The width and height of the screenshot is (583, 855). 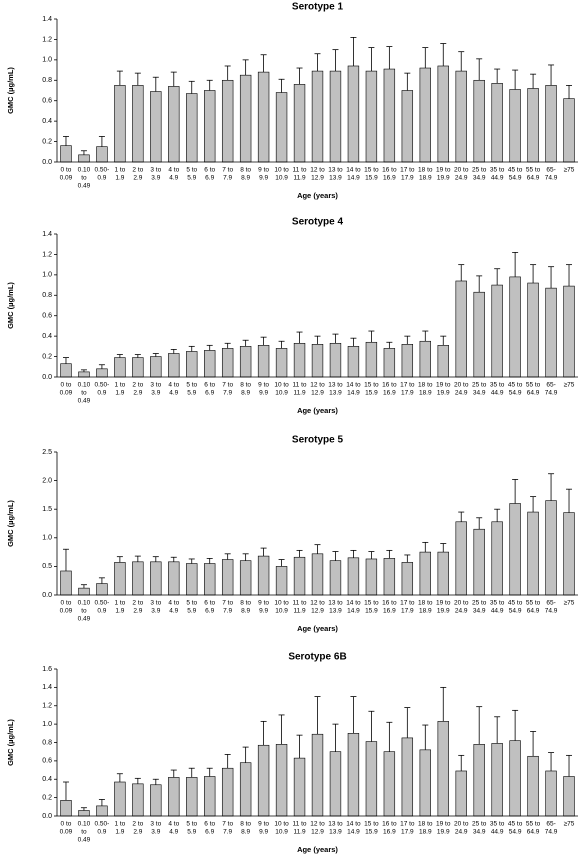 I want to click on y-axis-title: GMC (µg/mL), so click(x=10, y=523).